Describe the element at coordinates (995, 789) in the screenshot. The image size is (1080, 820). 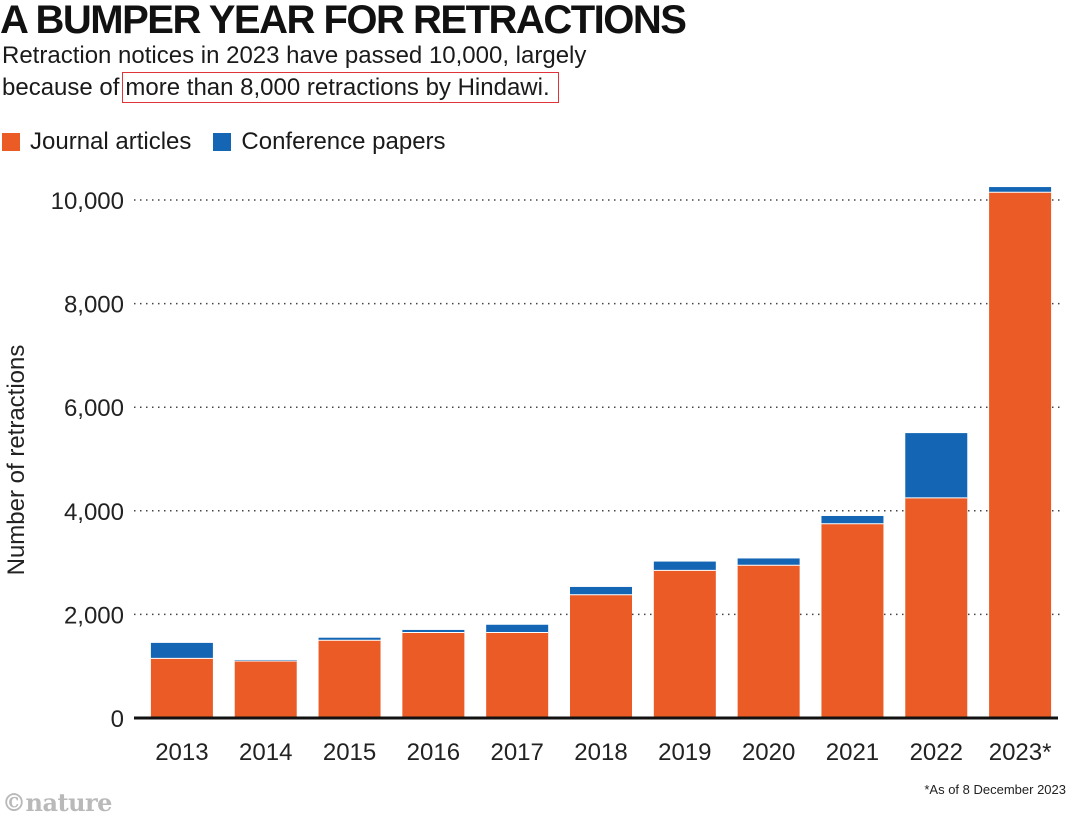
I see `footnote: *As of 8 December 2023` at that location.